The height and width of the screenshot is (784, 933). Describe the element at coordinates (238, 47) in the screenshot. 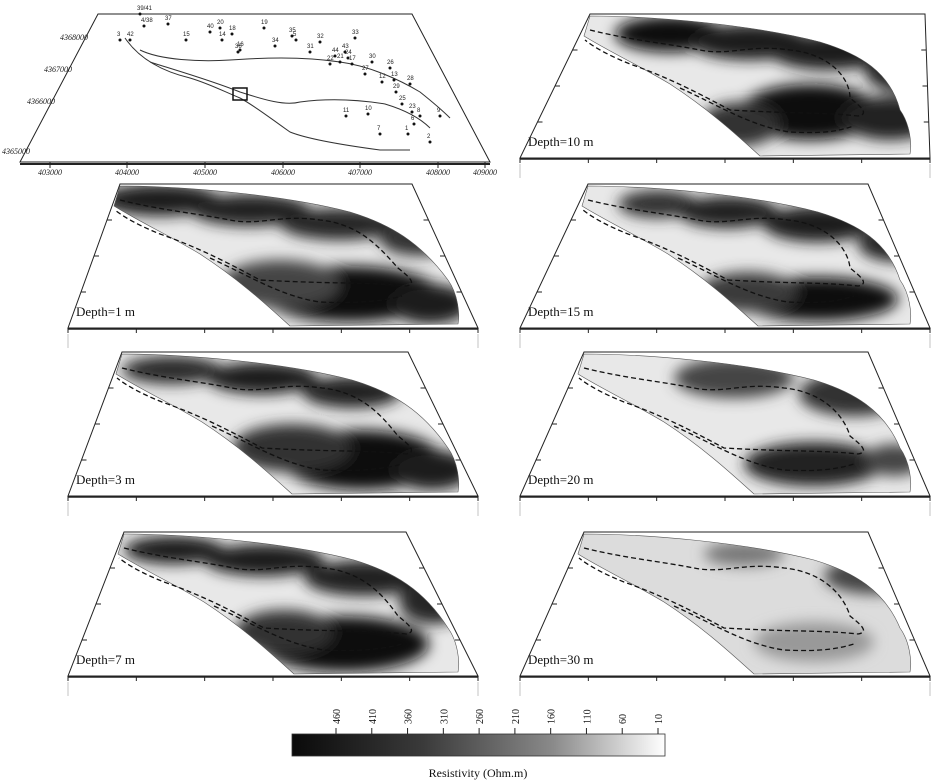

I see `station-label: 36` at that location.